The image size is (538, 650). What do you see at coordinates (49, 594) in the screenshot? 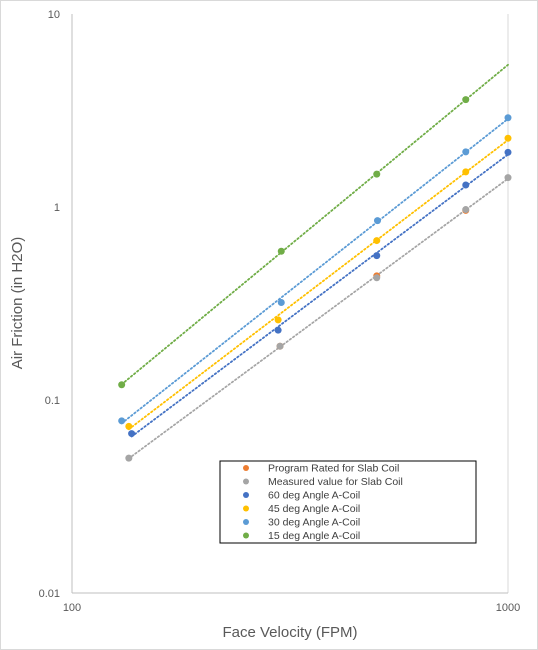
I see `y-tick-label: 0.01` at bounding box center [49, 594].